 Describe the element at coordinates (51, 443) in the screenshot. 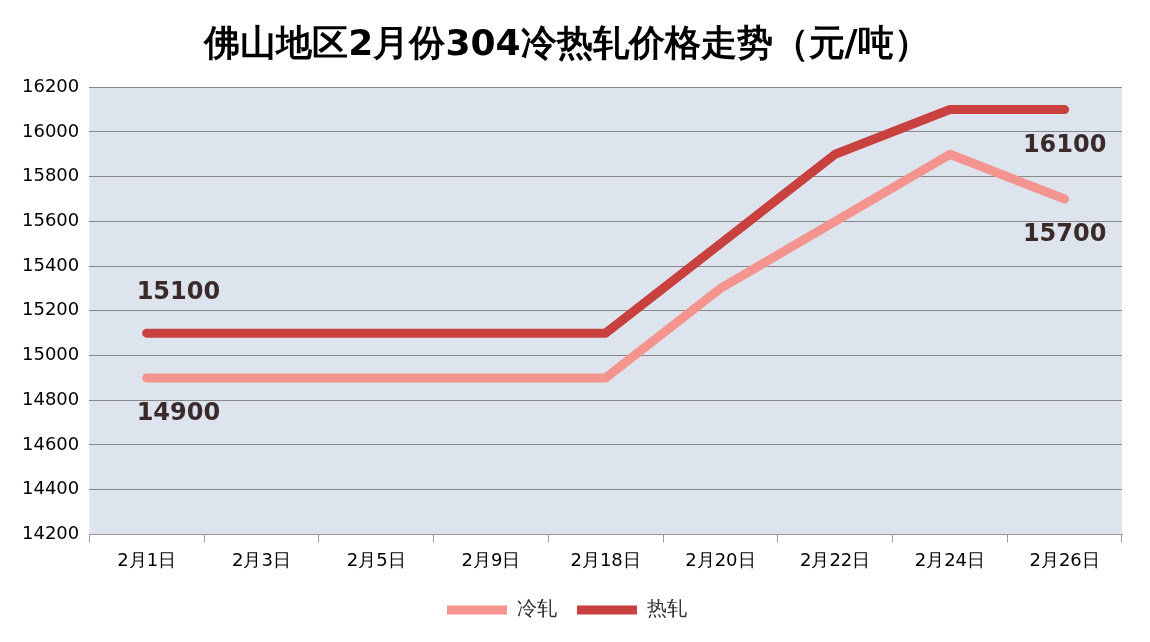

I see `y-tick-label: 14600` at that location.